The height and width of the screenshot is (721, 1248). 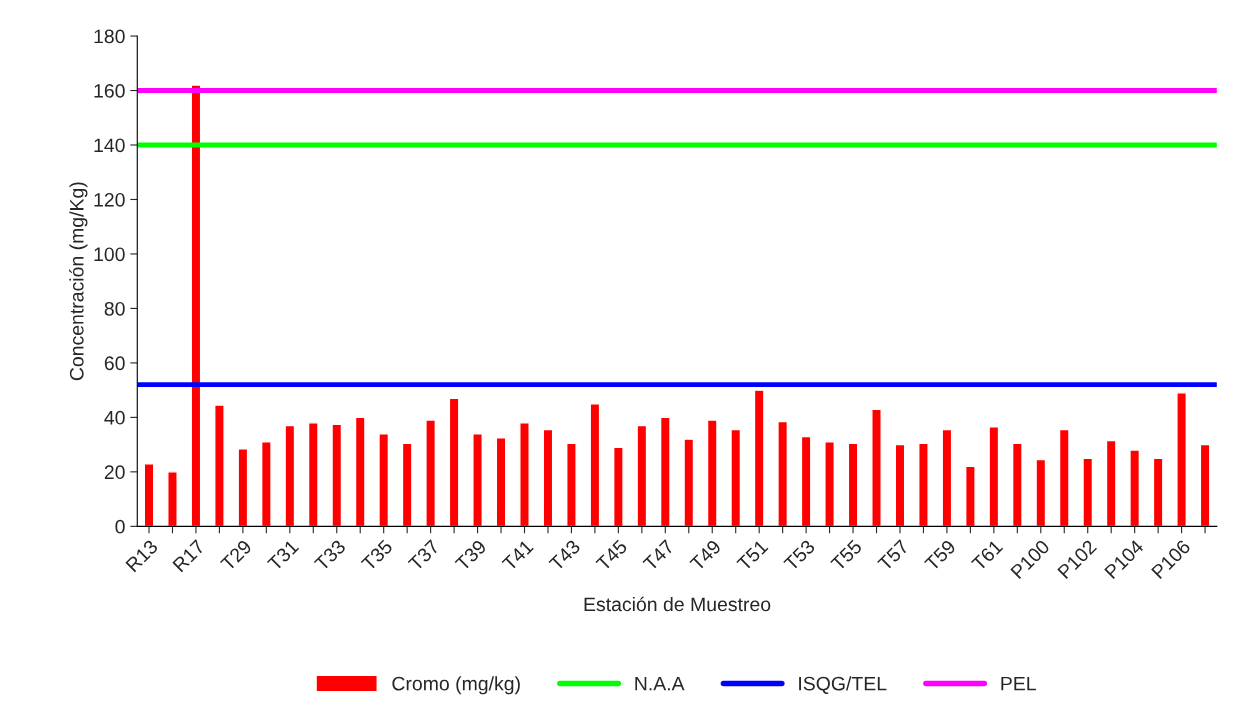 I want to click on y-tick-label: 160, so click(x=109, y=90).